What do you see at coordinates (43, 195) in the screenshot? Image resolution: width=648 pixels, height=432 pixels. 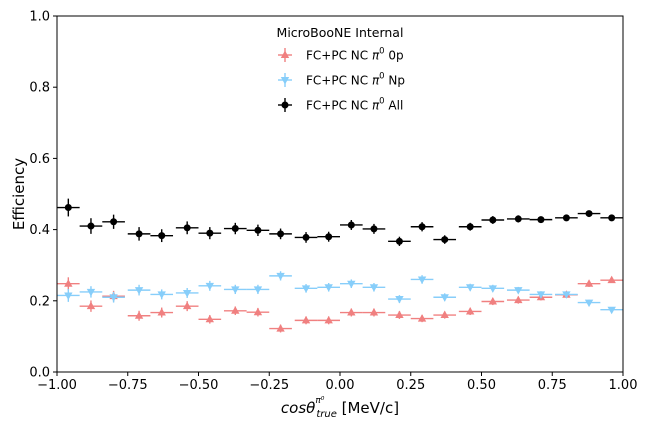 I see `y-axis-ticks: 0.0 0.2 0.4 0.6 0.8 1.0` at bounding box center [43, 195].